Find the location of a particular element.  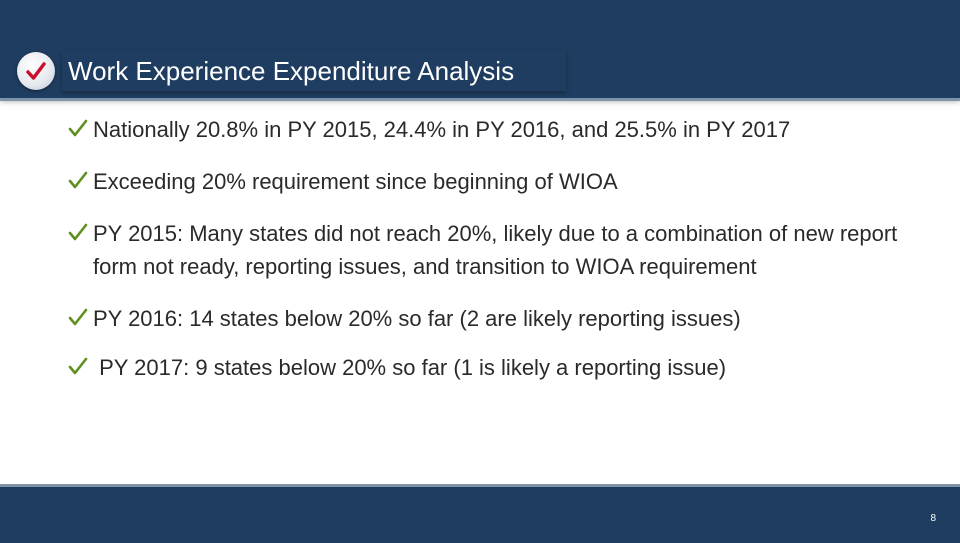

footer-band is located at coordinates (480, 513).